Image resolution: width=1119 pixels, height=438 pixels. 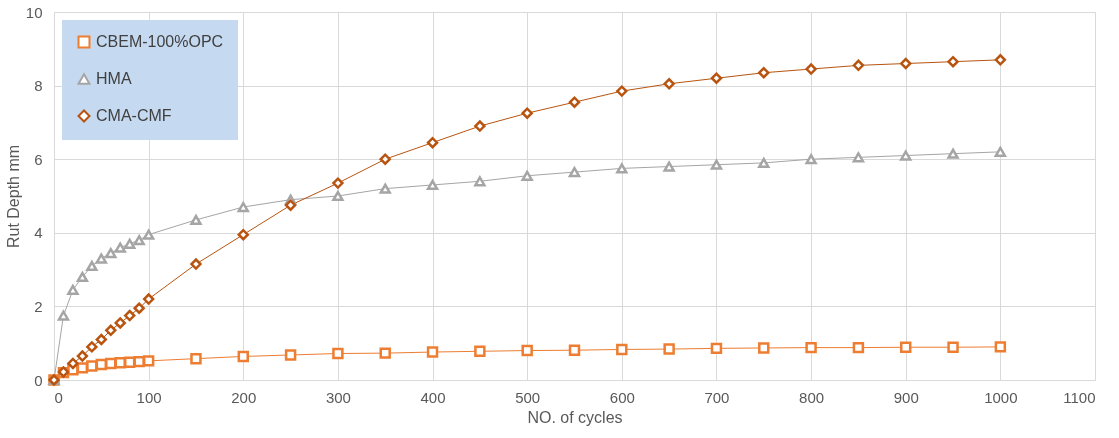 I want to click on x-tick-label: 400, so click(x=433, y=397).